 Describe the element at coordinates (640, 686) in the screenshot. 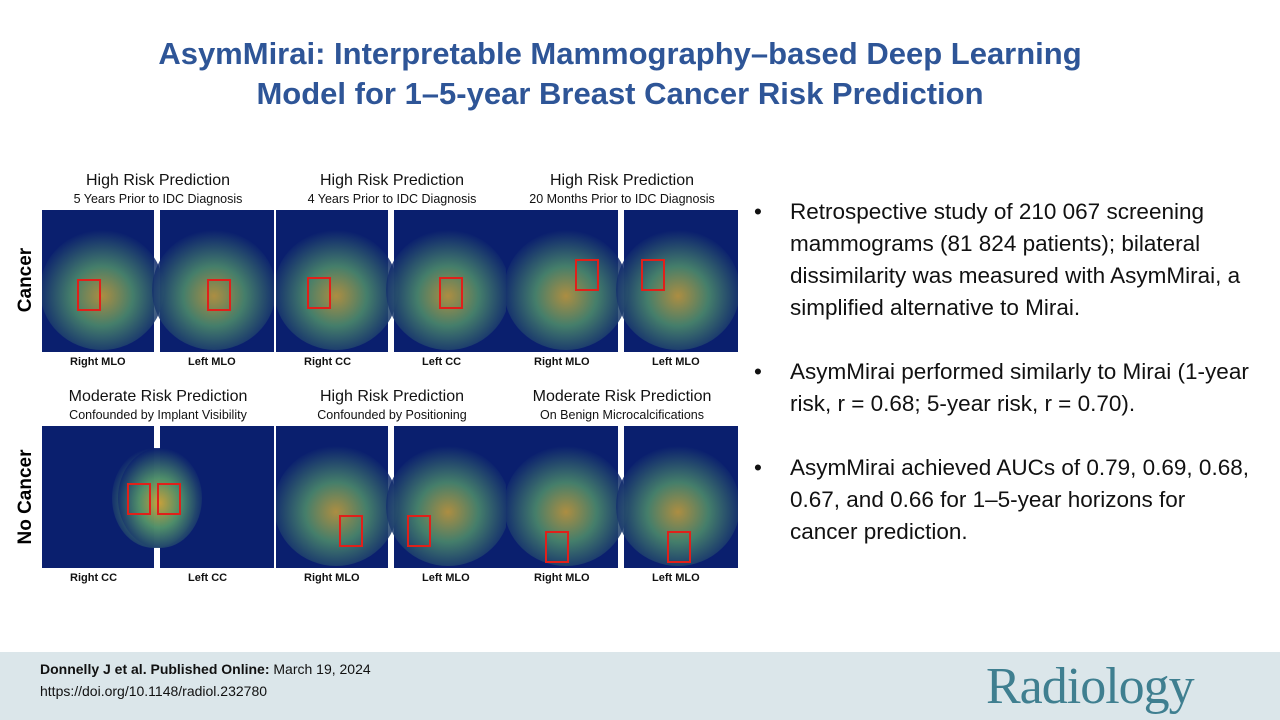

I see `footer-bar` at that location.